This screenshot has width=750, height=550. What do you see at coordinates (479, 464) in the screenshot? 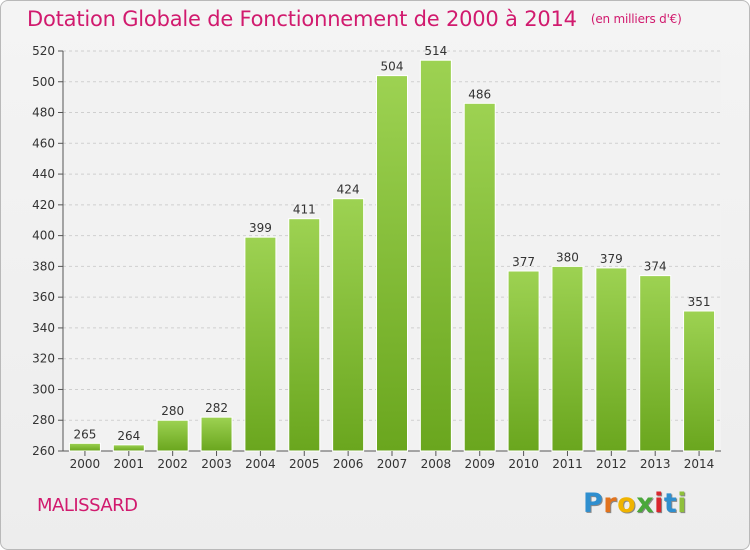
I see `x-tick-label: 2009` at bounding box center [479, 464].